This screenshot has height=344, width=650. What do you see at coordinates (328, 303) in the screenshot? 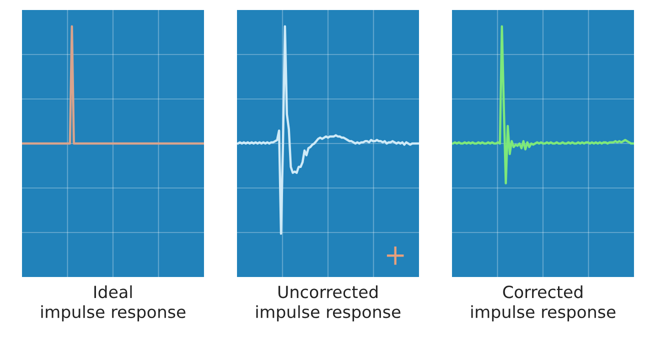
I see `x-axis-title: Uncorrected impulse response` at bounding box center [328, 303].